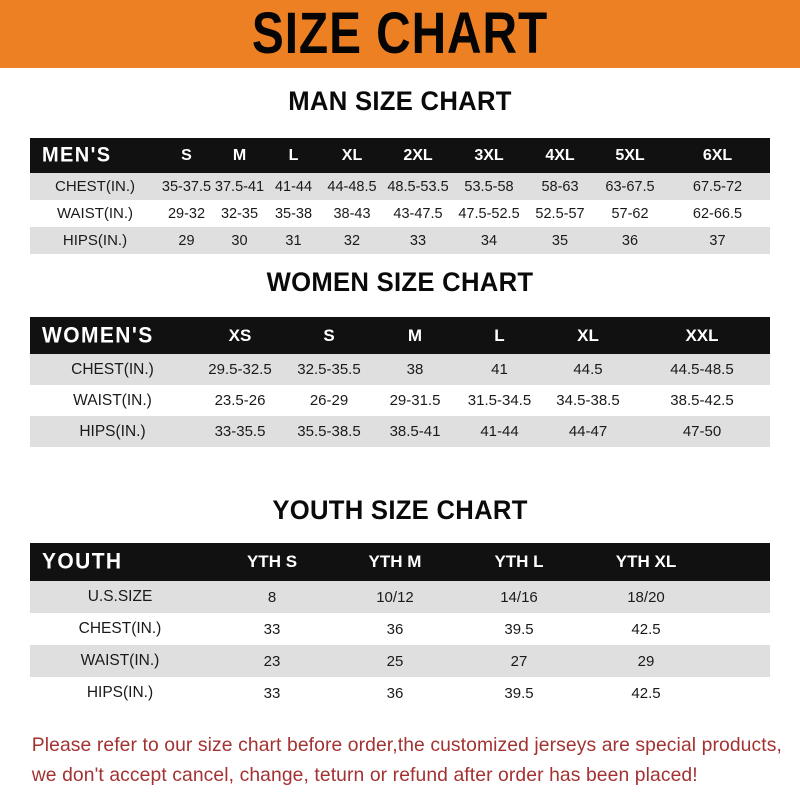 The height and width of the screenshot is (800, 800). Describe the element at coordinates (702, 335) in the screenshot. I see `women-size-header: XXL` at that location.